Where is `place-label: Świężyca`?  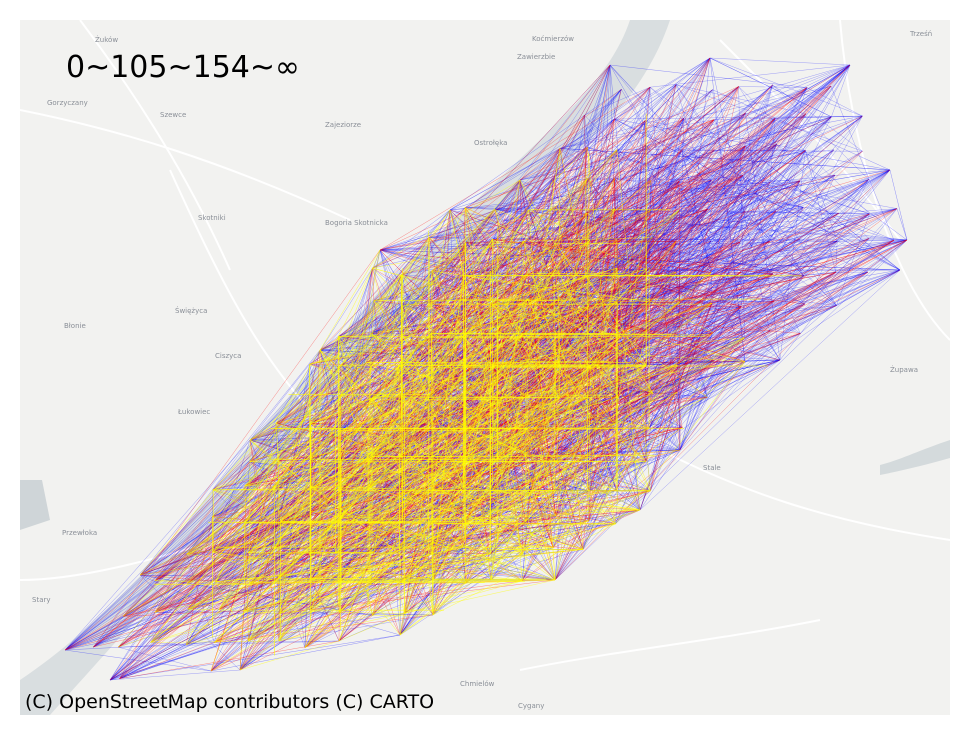
place-label: Świężyca is located at coordinates (191, 310).